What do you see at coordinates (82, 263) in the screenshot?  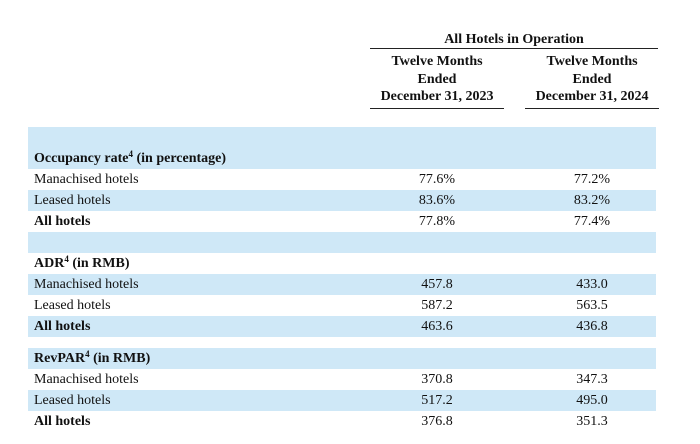 I see `section-title: ADR4 (in RMB)` at bounding box center [82, 263].